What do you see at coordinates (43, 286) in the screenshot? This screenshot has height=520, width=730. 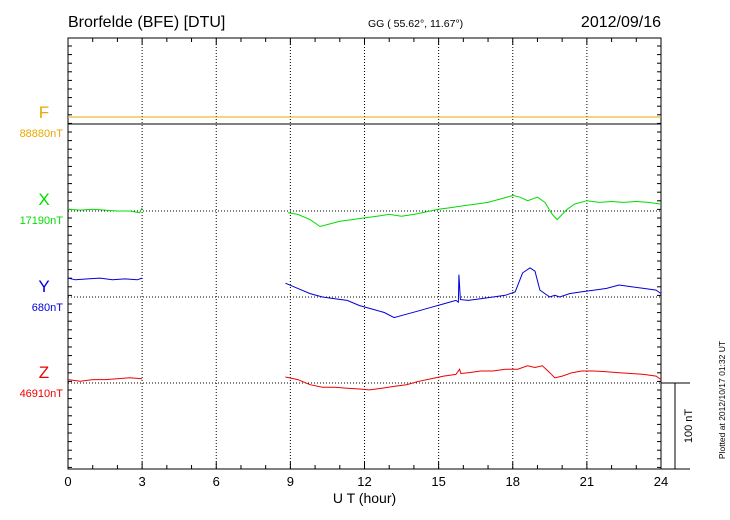 I see `series-name-y: Y` at bounding box center [43, 286].